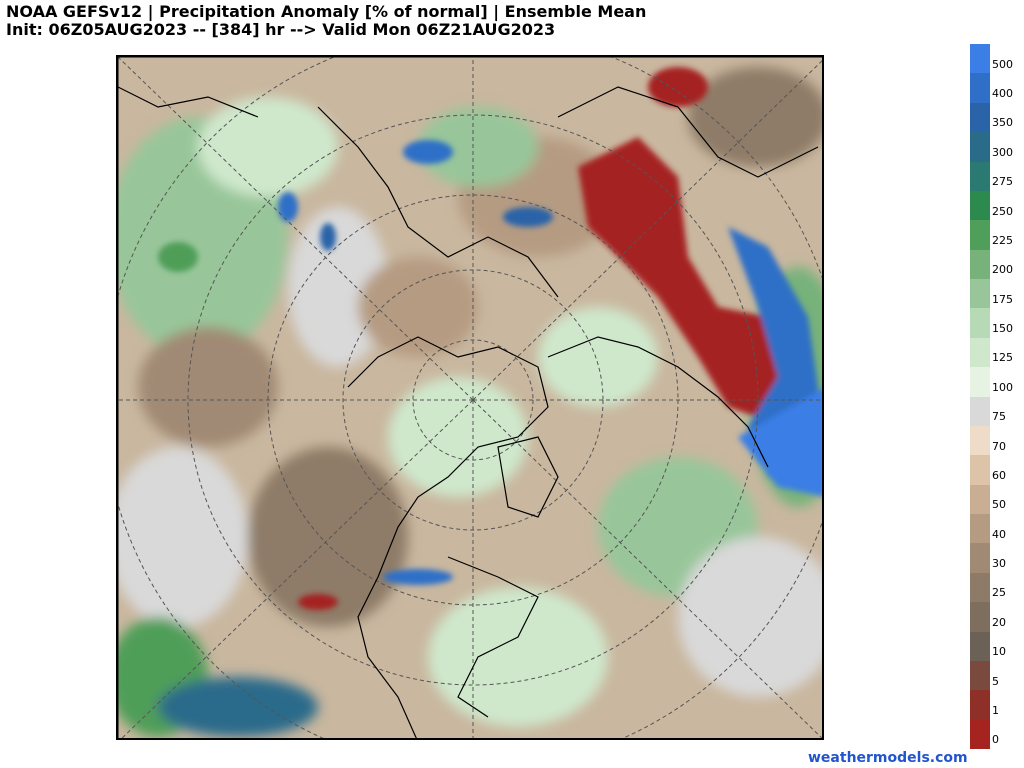 This screenshot has width=1024, height=768. Describe the element at coordinates (1002, 123) in the screenshot. I see `colorbar-tick-label: 350` at that location.